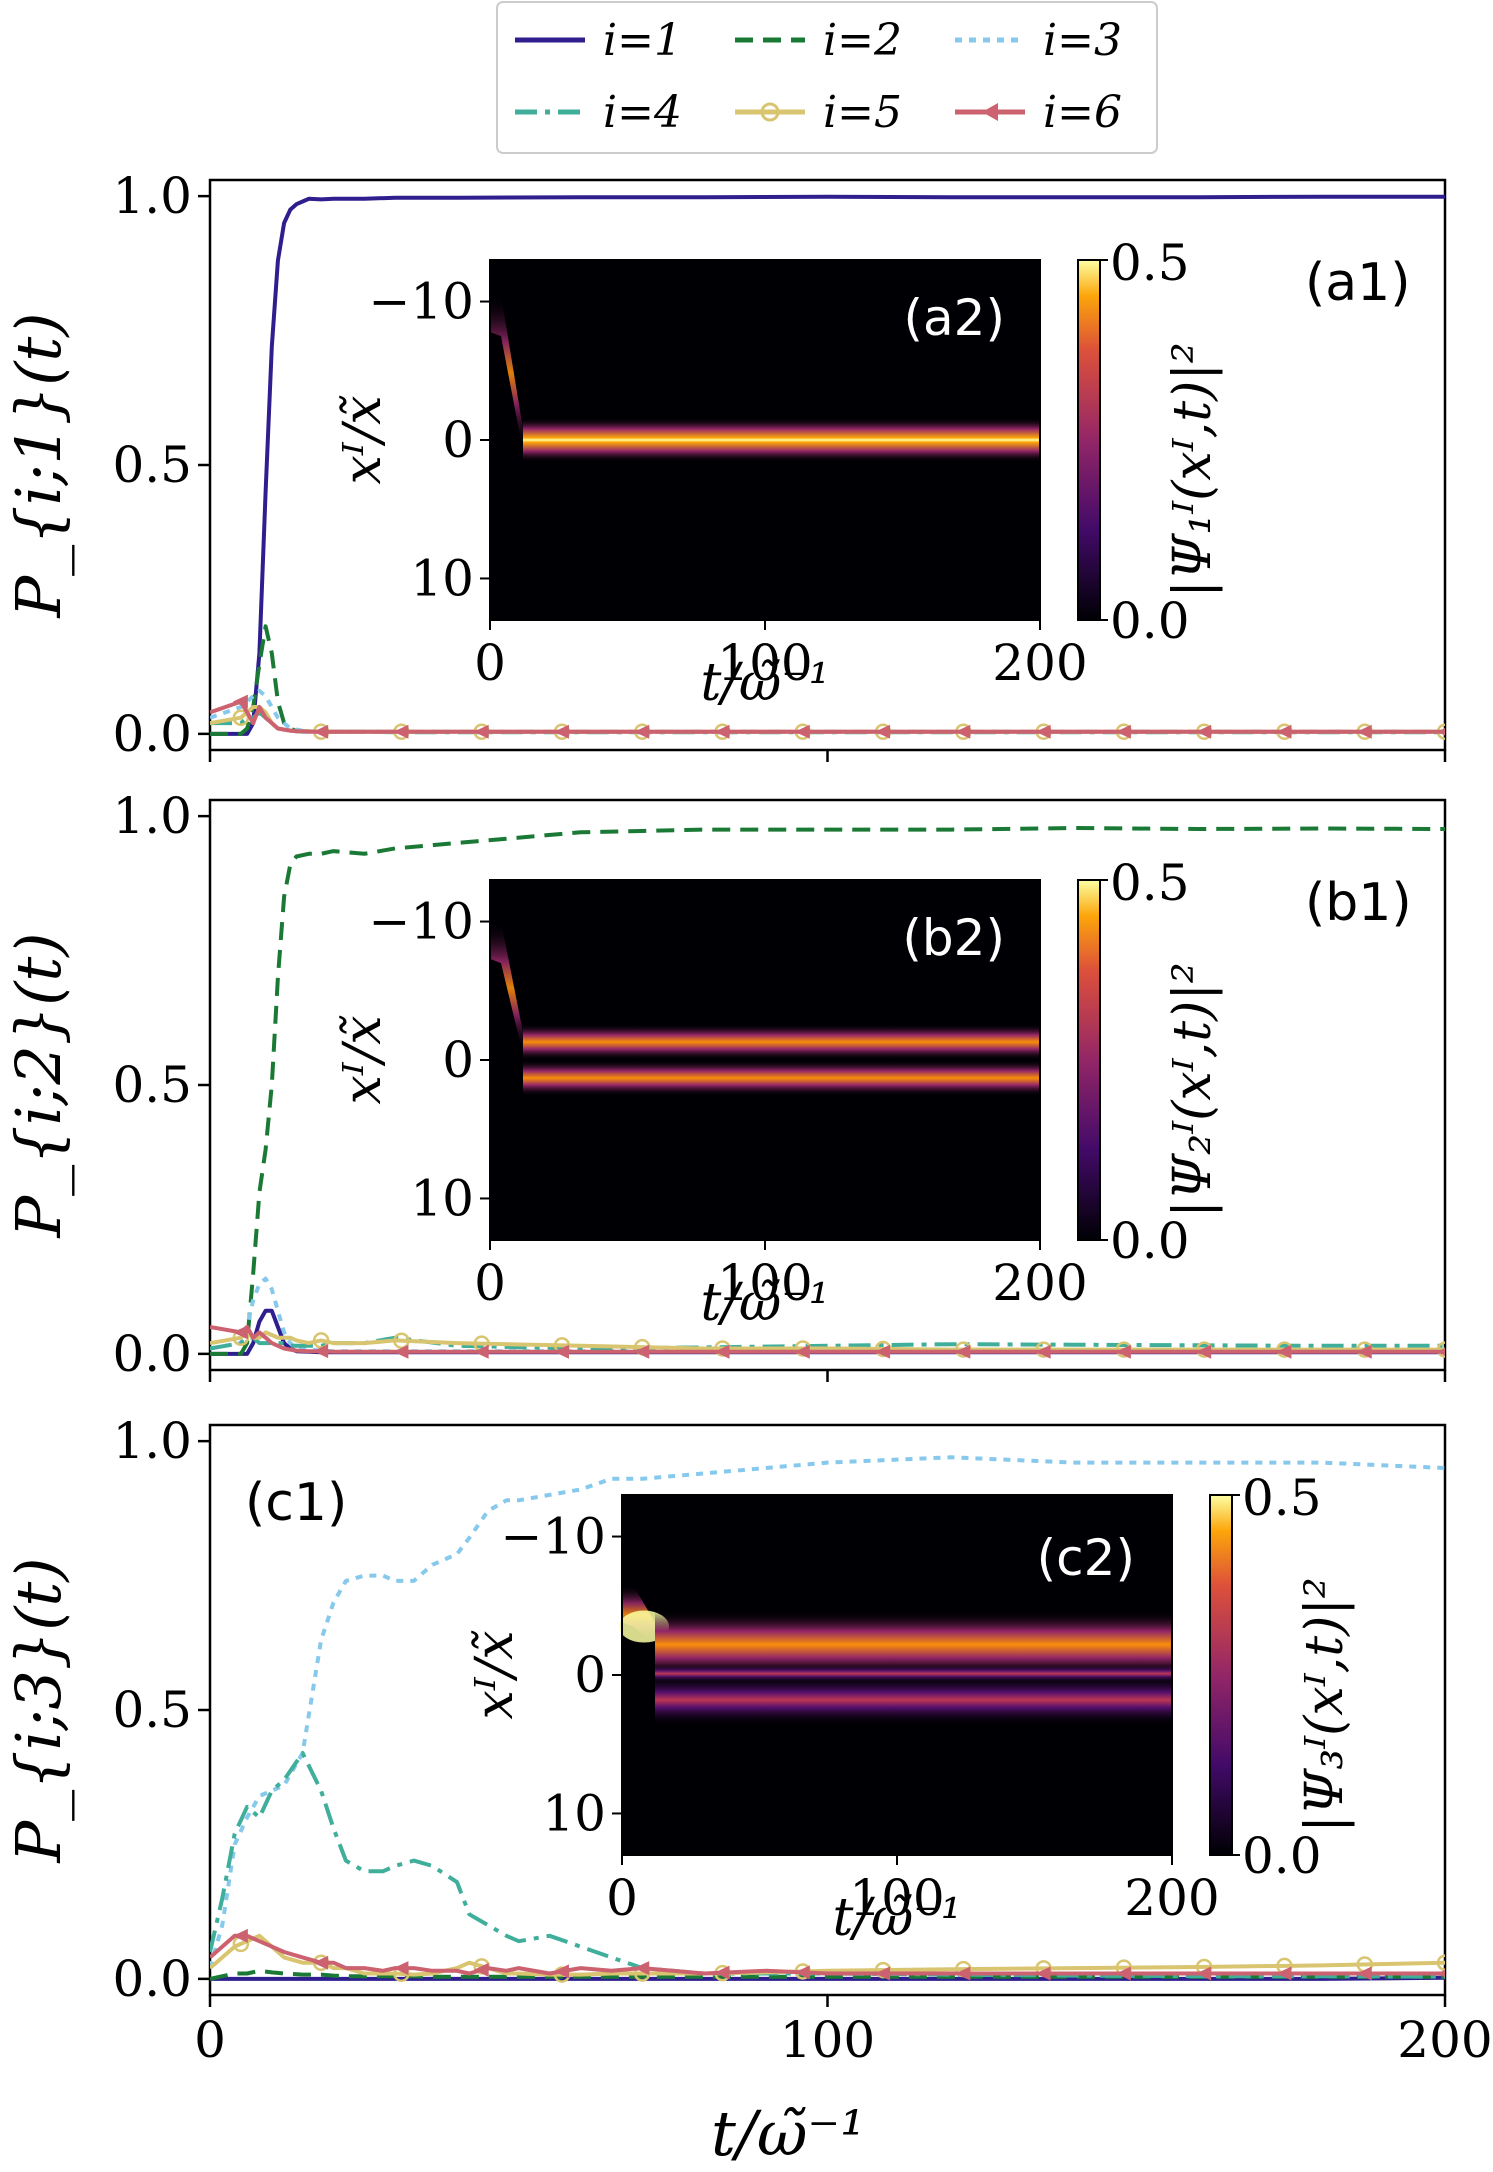 This screenshot has height=2172, width=1493. What do you see at coordinates (954, 318) in the screenshot?
I see `inset-tag: (a2)` at bounding box center [954, 318].